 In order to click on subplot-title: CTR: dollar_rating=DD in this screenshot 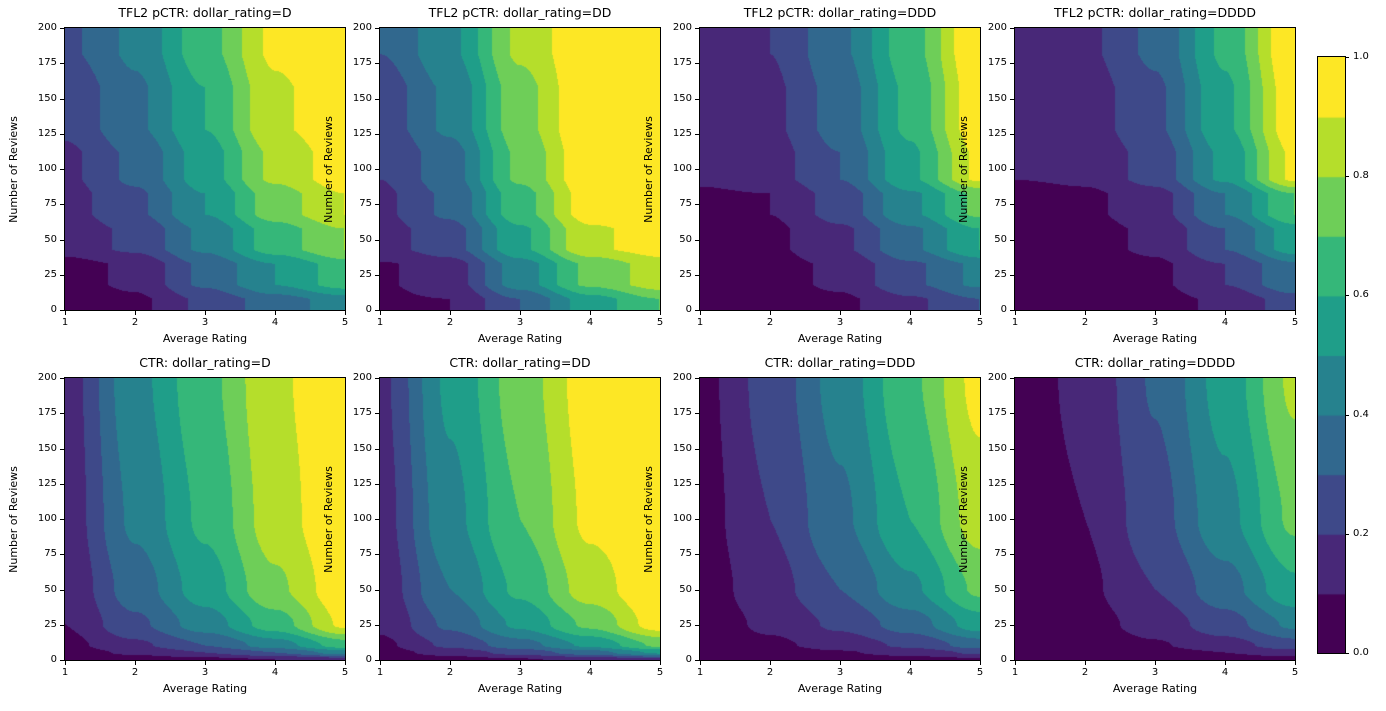, I will do `click(520, 362)`.